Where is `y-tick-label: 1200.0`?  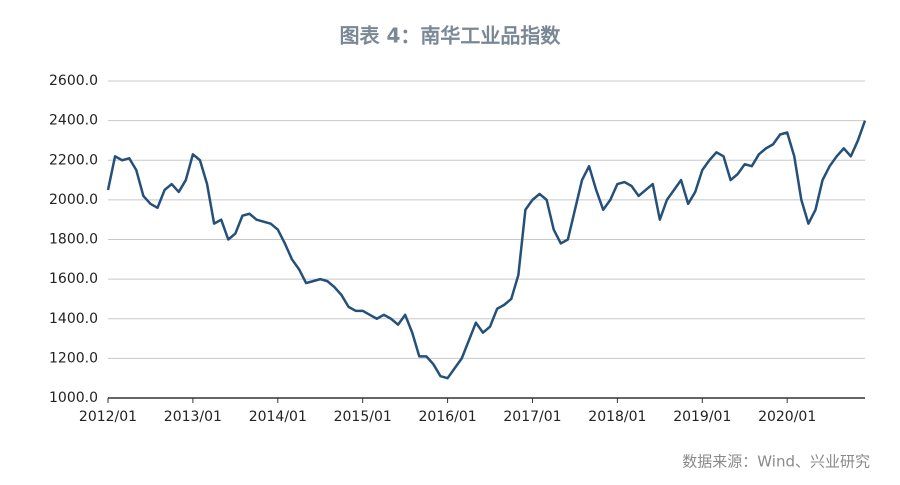 y-tick-label: 1200.0 is located at coordinates (73, 358).